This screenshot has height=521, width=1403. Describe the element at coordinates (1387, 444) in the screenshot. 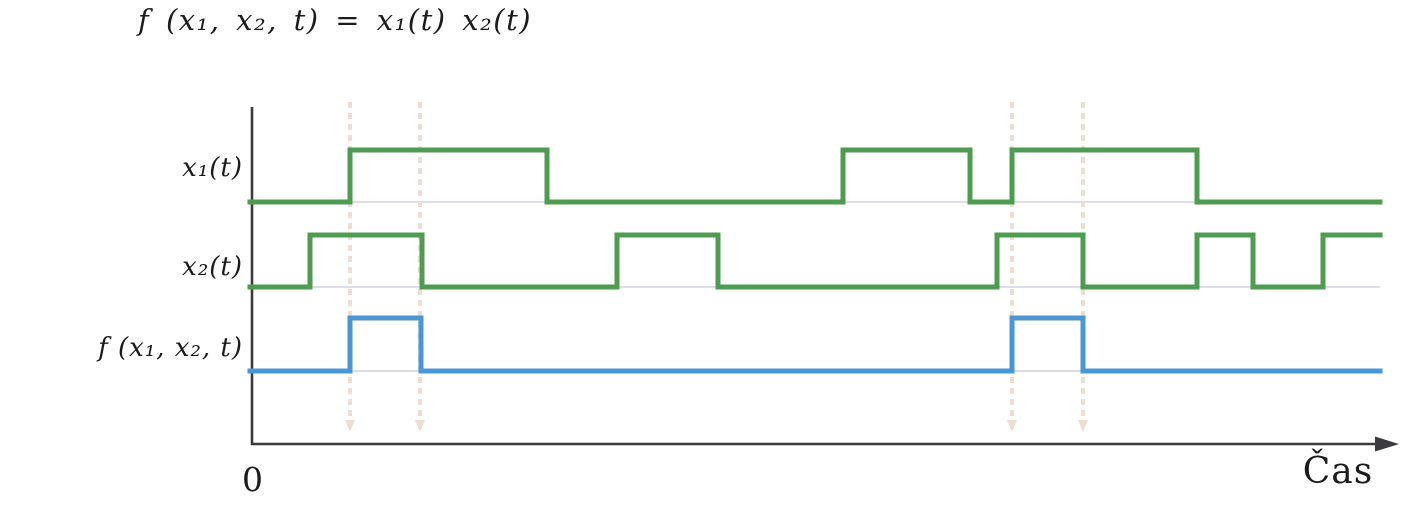

I see `time-axis-arrowhead` at that location.